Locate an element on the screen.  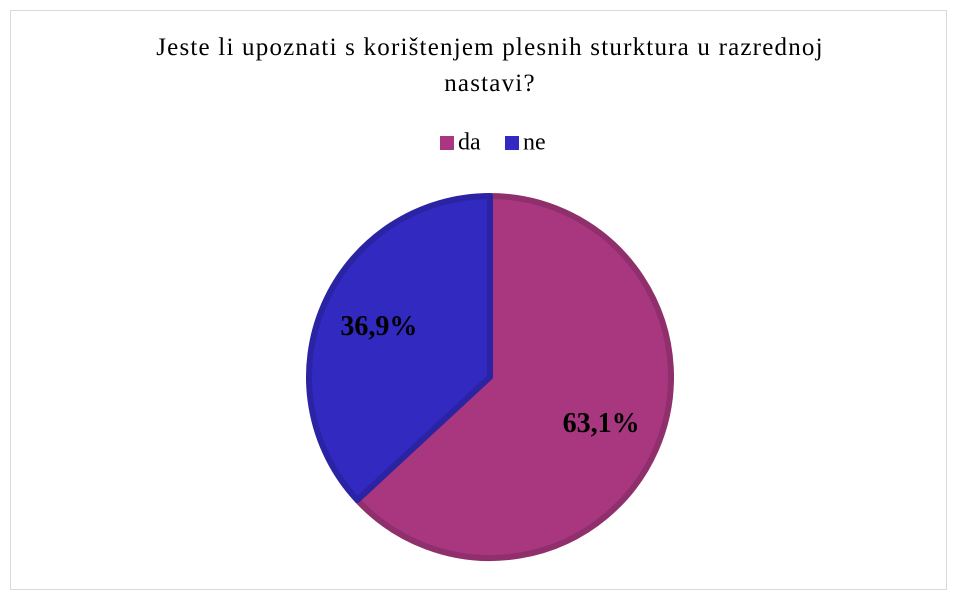
data-label: 63,1% is located at coordinates (601, 423).